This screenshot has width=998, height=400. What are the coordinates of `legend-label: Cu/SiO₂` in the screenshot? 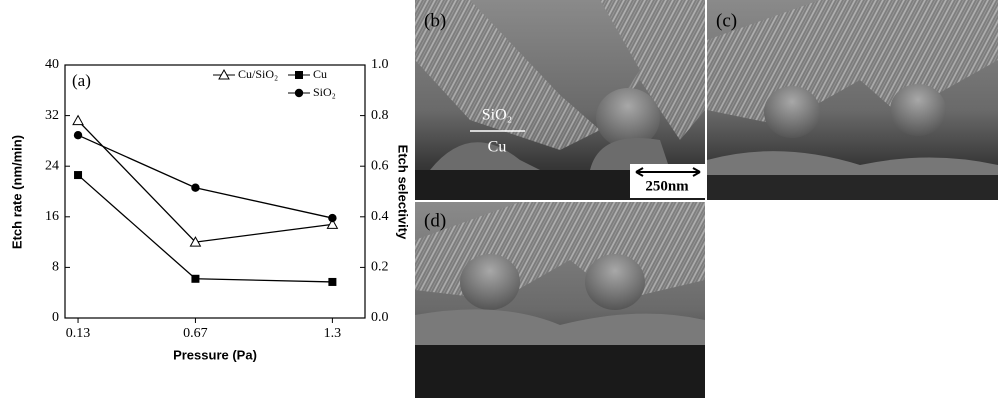 It's located at (258, 74).